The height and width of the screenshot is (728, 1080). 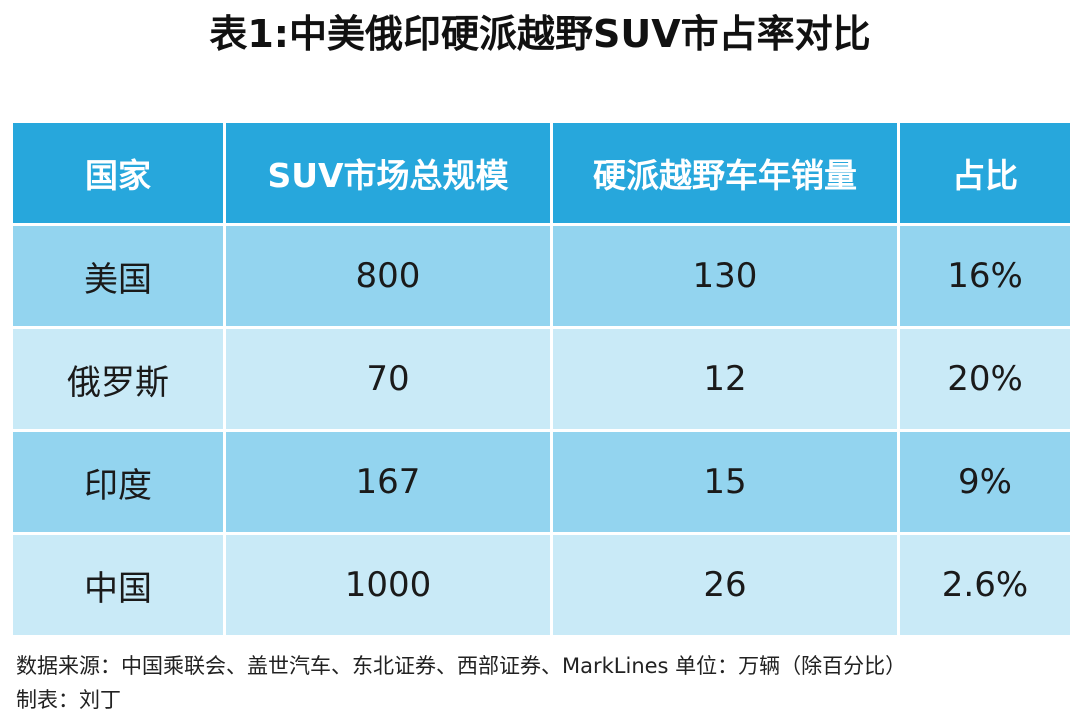 I want to click on table-cell: 800, so click(x=388, y=276).